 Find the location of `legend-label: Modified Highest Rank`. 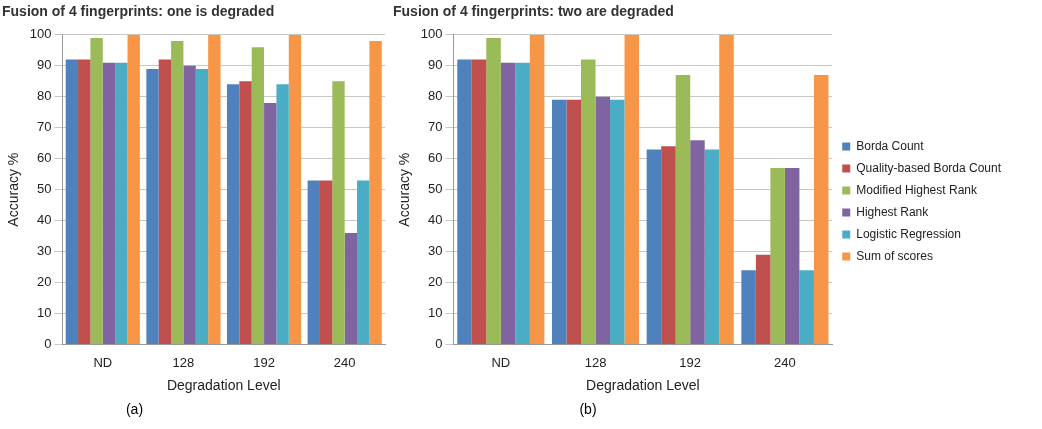

legend-label: Modified Highest Rank is located at coordinates (917, 189).